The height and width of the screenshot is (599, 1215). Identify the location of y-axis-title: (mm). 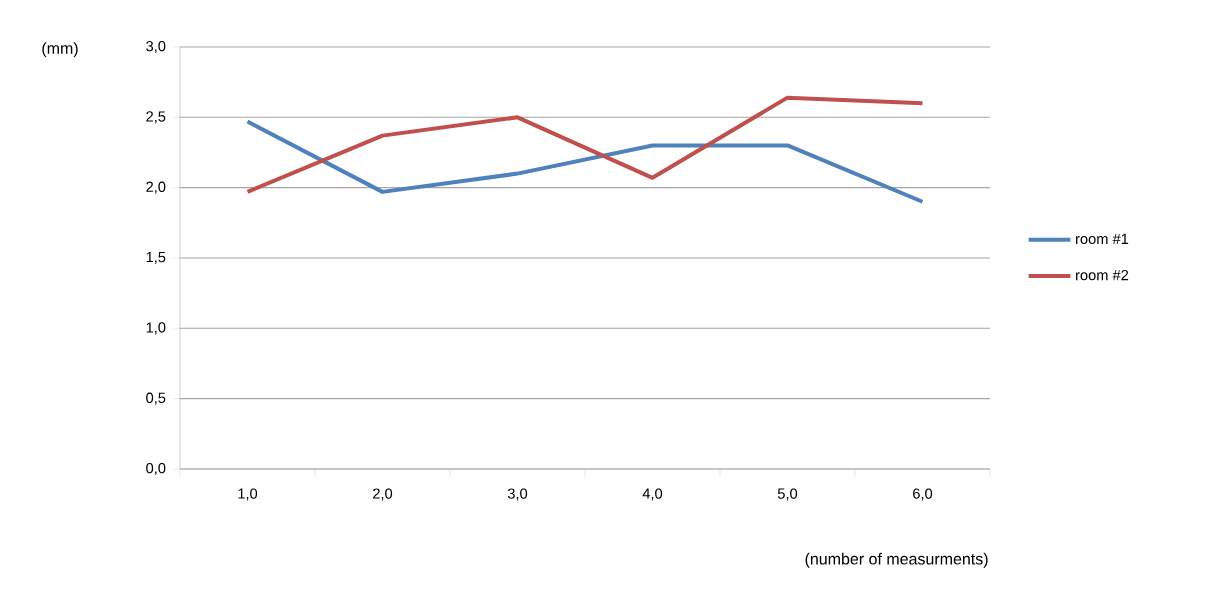
(60, 50).